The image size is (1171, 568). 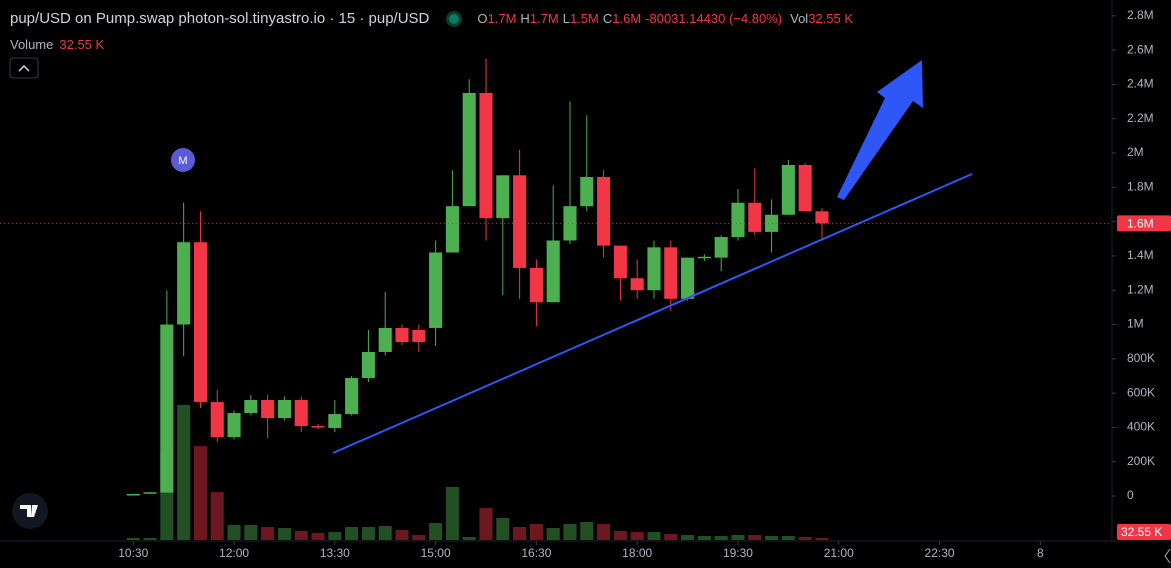 What do you see at coordinates (525, 18) in the screenshot?
I see `high-key: H` at bounding box center [525, 18].